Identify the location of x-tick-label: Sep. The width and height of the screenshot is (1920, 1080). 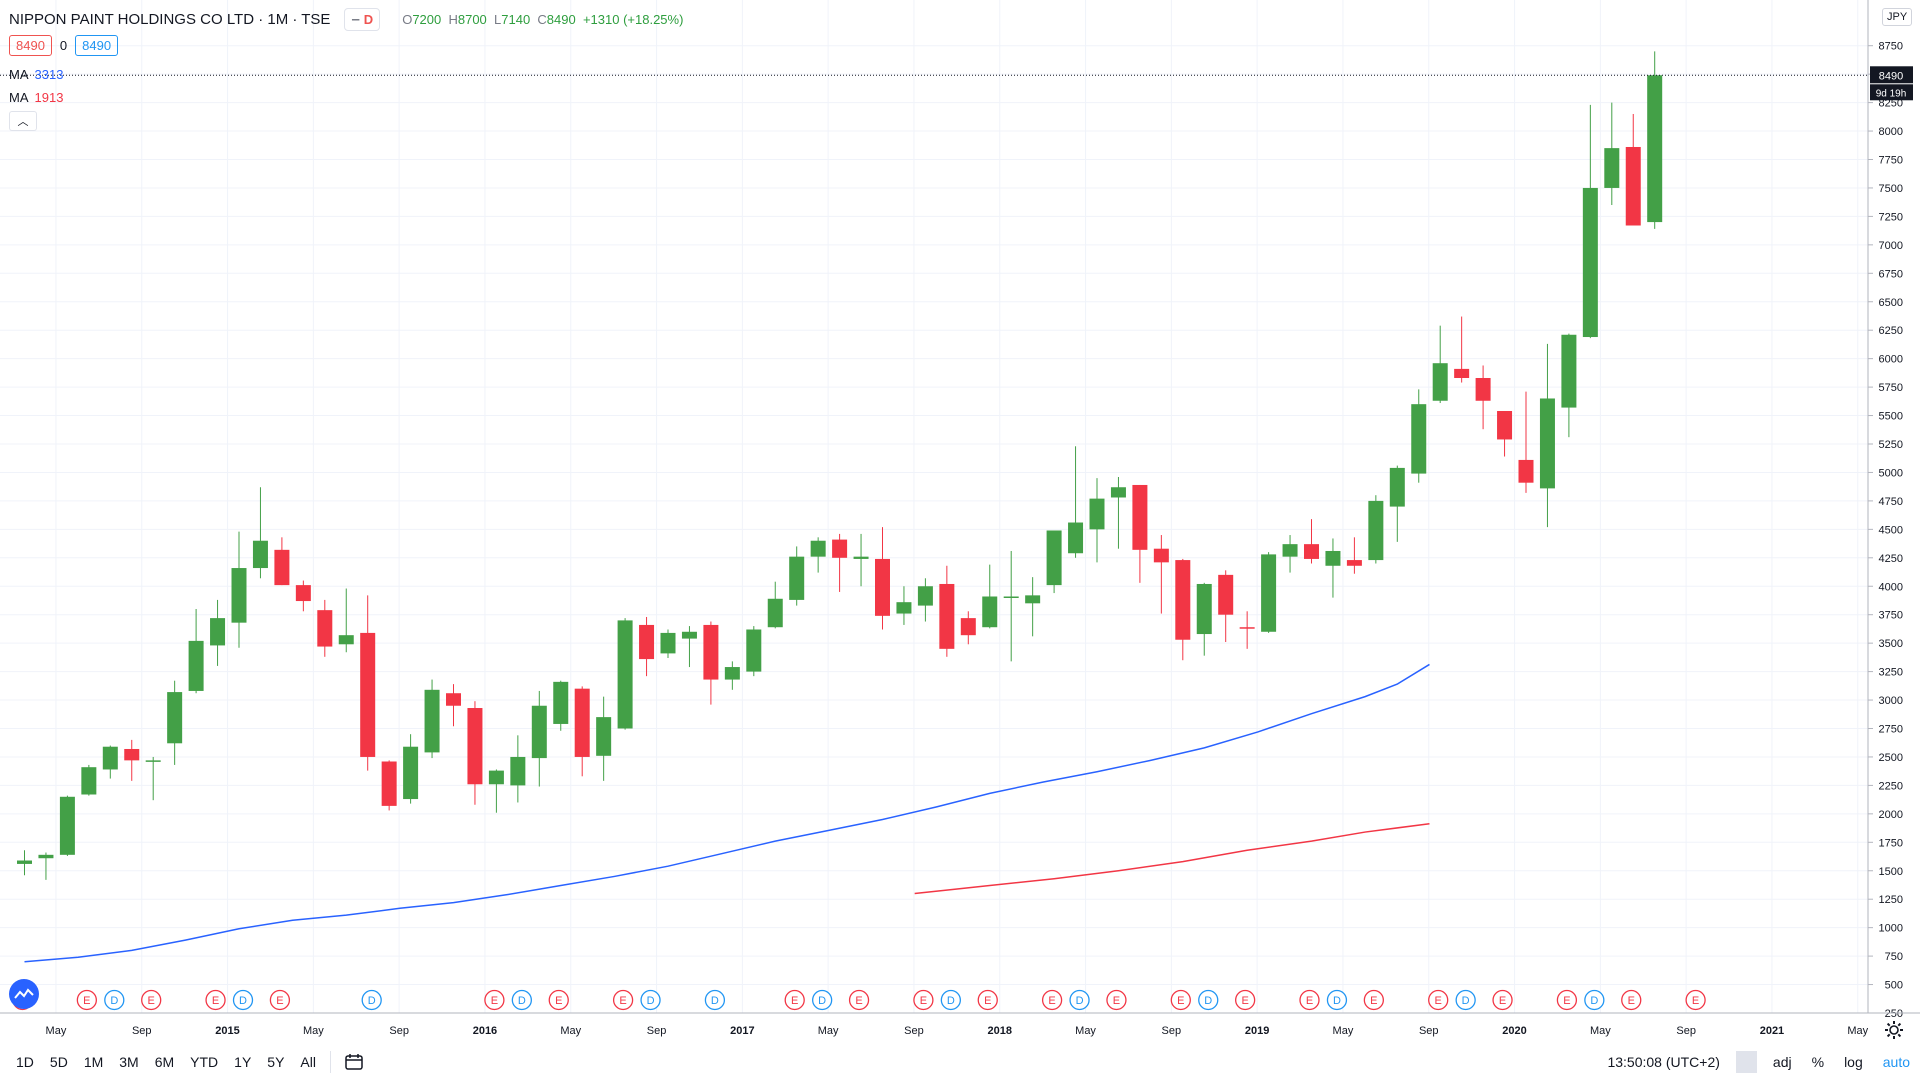
(142, 1031).